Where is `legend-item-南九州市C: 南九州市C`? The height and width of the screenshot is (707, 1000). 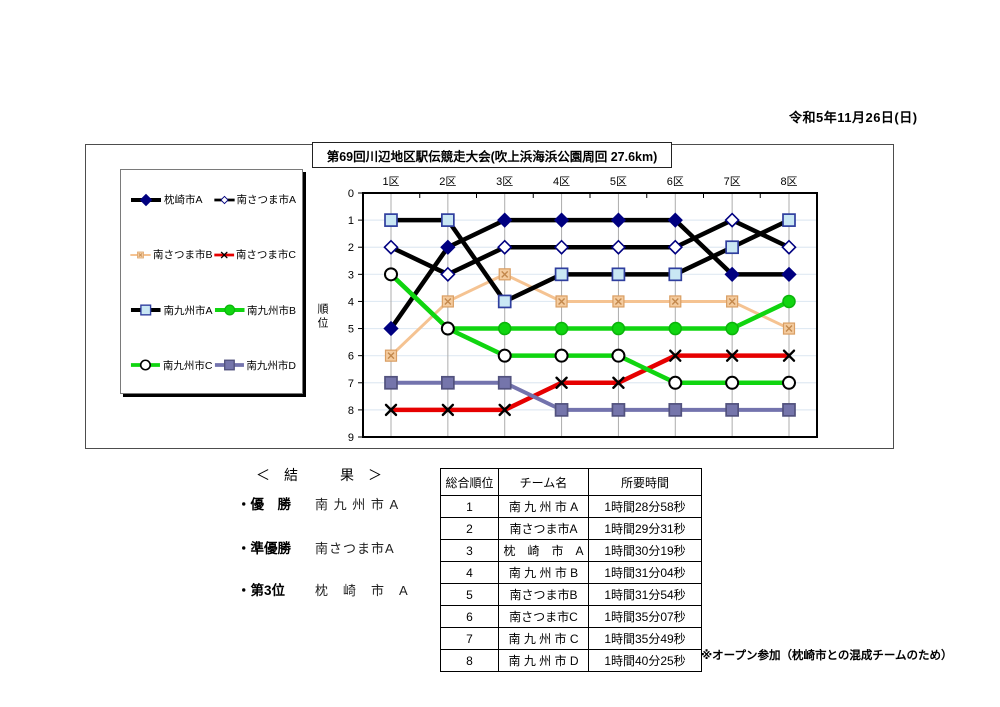 legend-item-南九州市C: 南九州市C is located at coordinates (171, 365).